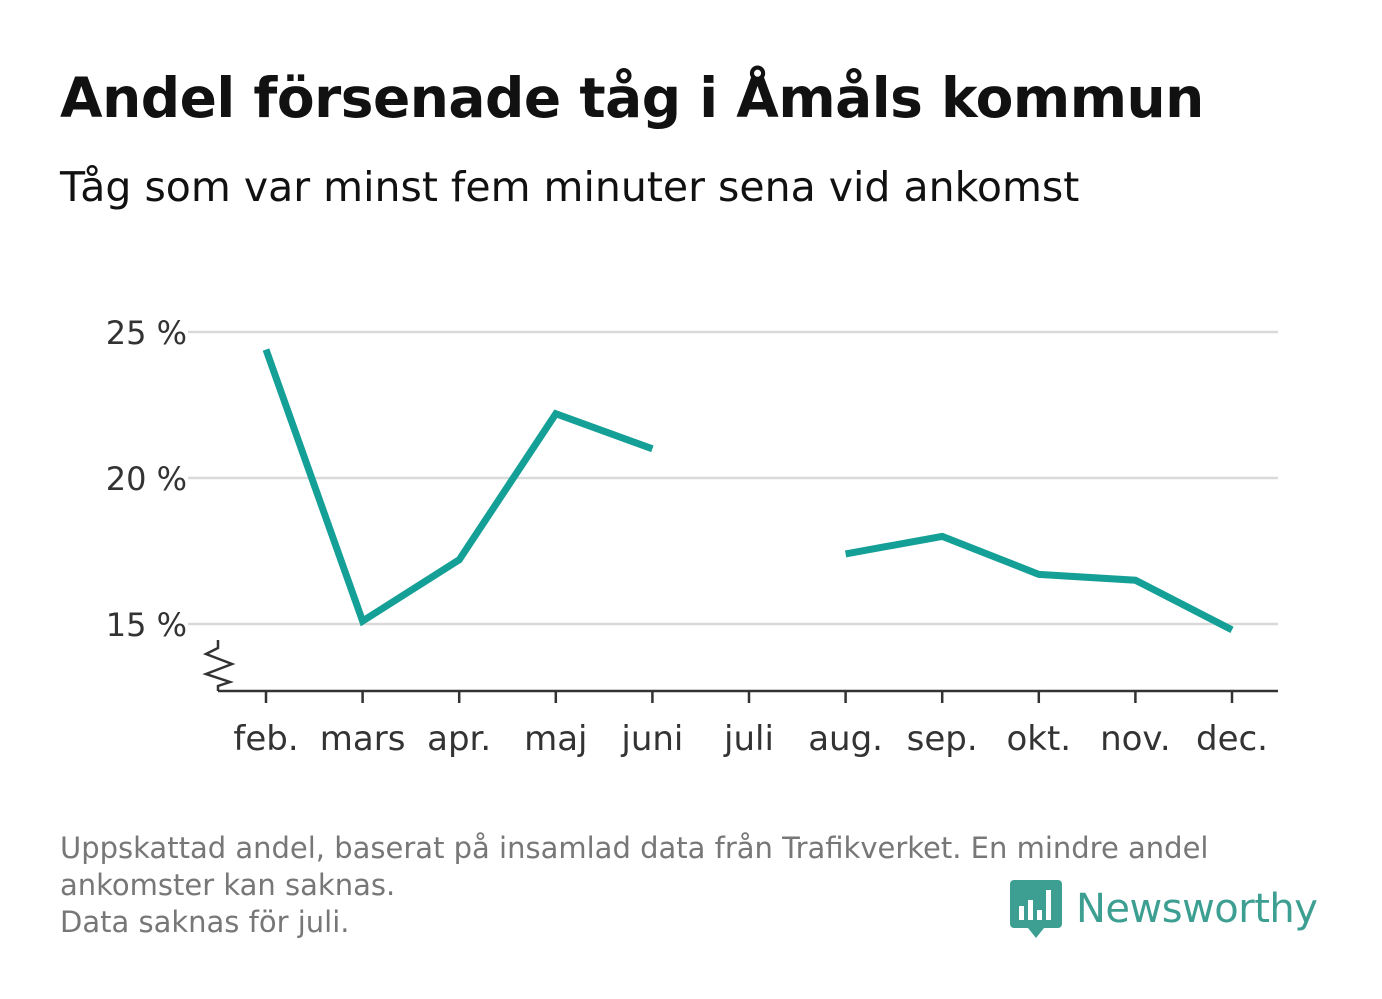 The width and height of the screenshot is (1382, 999). What do you see at coordinates (651, 739) in the screenshot?
I see `x-tick-label: juni` at bounding box center [651, 739].